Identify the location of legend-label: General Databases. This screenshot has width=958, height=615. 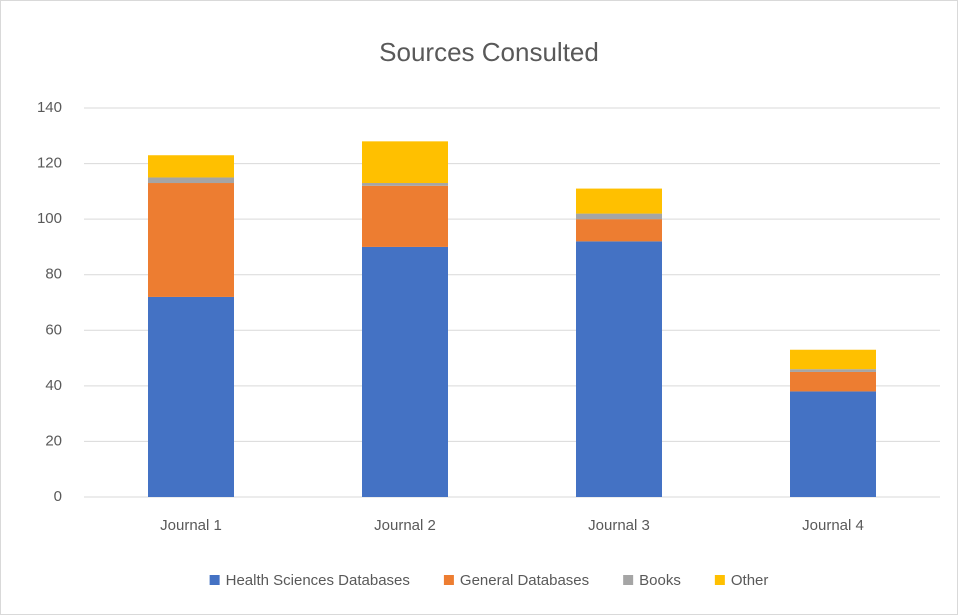
(524, 580).